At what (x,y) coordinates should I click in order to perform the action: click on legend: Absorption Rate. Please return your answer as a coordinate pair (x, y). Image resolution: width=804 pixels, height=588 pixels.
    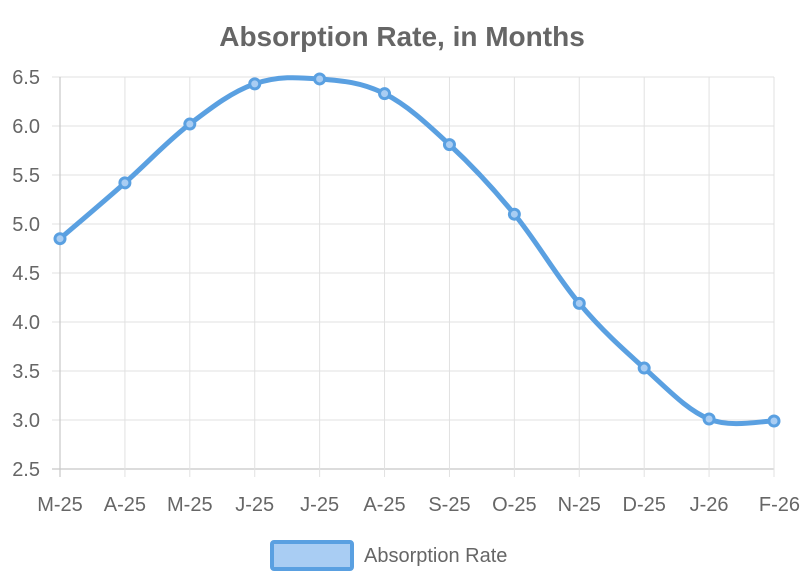
    Looking at the image, I should click on (388, 555).